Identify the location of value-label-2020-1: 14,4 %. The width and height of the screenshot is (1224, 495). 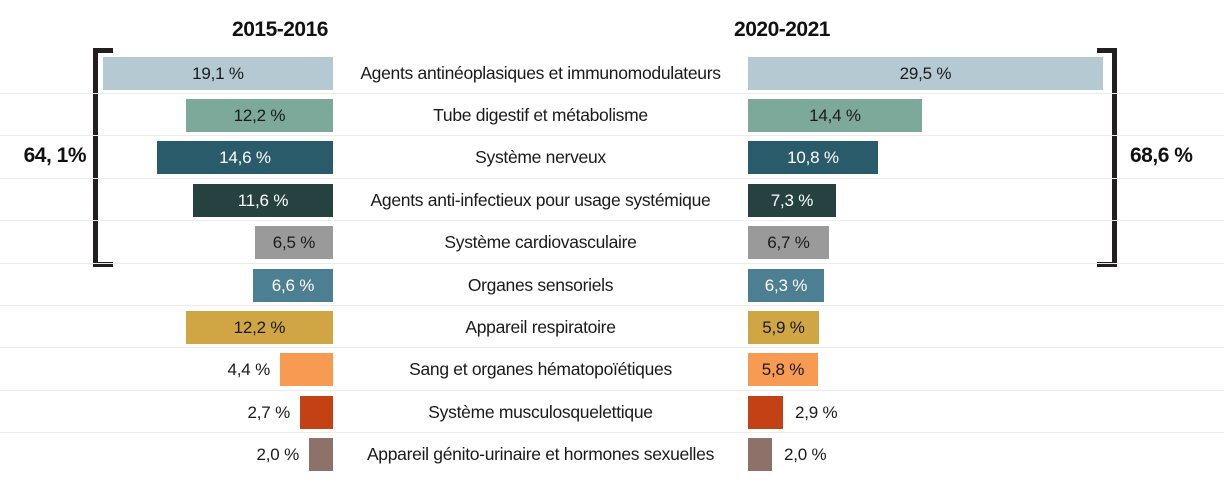
(835, 115).